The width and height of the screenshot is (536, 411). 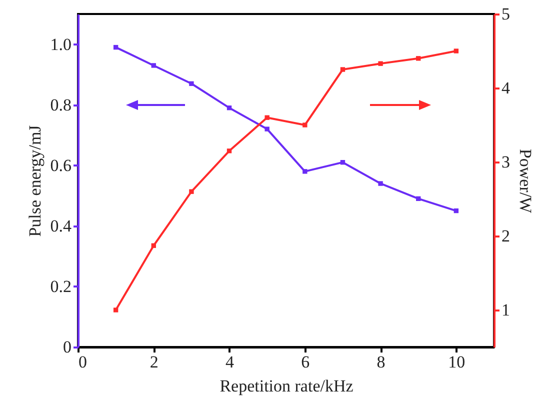 I want to click on x-tick-label: 4, so click(x=230, y=362).